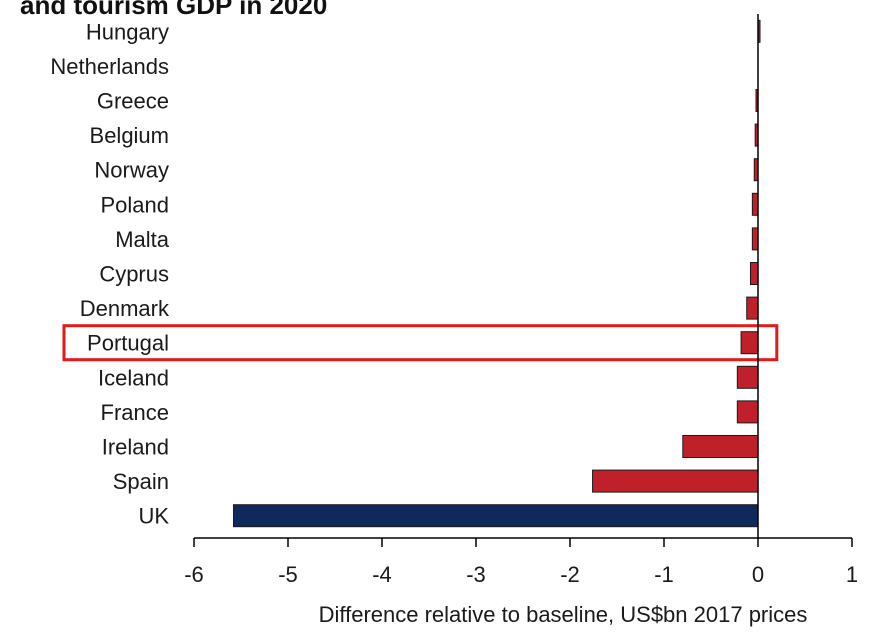  Describe the element at coordinates (194, 574) in the screenshot. I see `x-tick-label: -6` at that location.